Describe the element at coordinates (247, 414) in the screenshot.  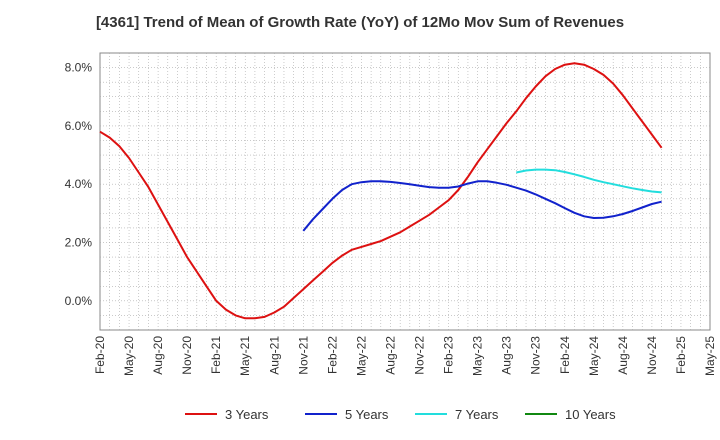
I see `legend-label: 3 Years` at that location.